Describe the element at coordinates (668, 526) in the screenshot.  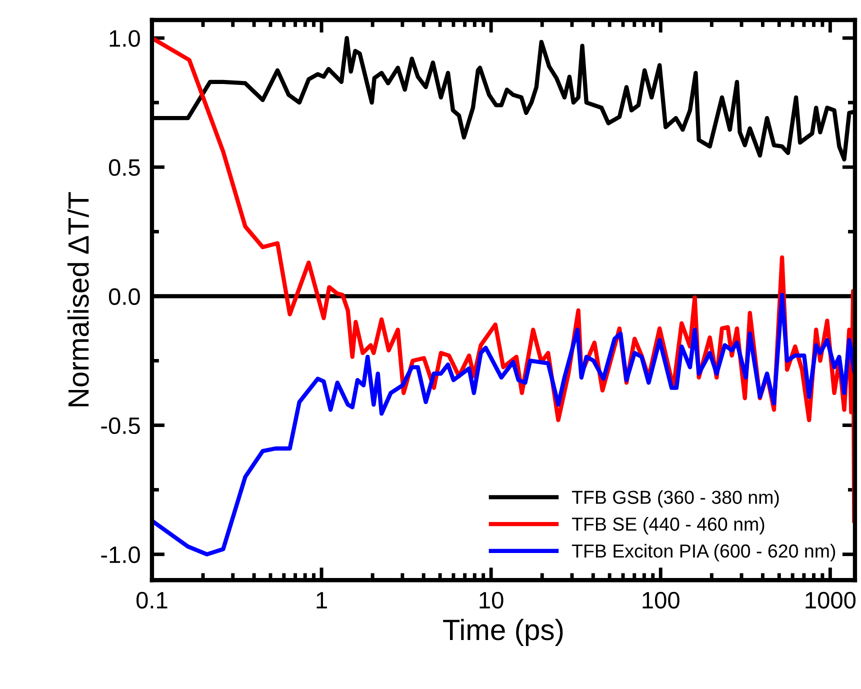
I see `legend-label: TFB SE (440 - 460 nm)` at that location.